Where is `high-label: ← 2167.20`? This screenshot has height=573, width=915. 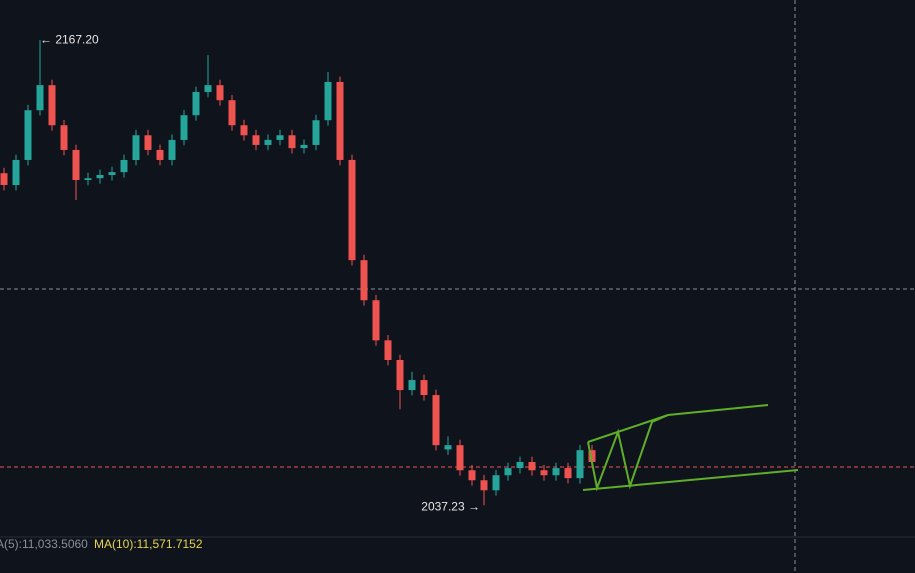
high-label: ← 2167.20 is located at coordinates (69, 39).